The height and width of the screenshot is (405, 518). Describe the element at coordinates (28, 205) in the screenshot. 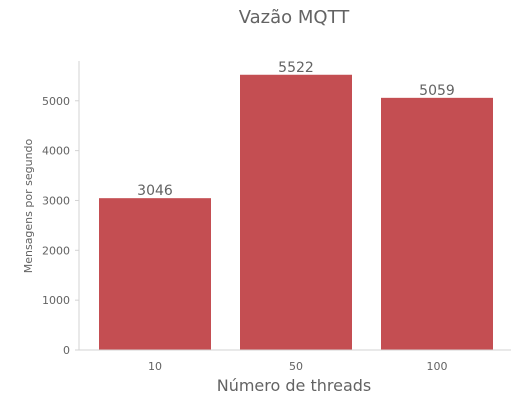

I see `y-axis-label: Mensagens por segundo` at that location.